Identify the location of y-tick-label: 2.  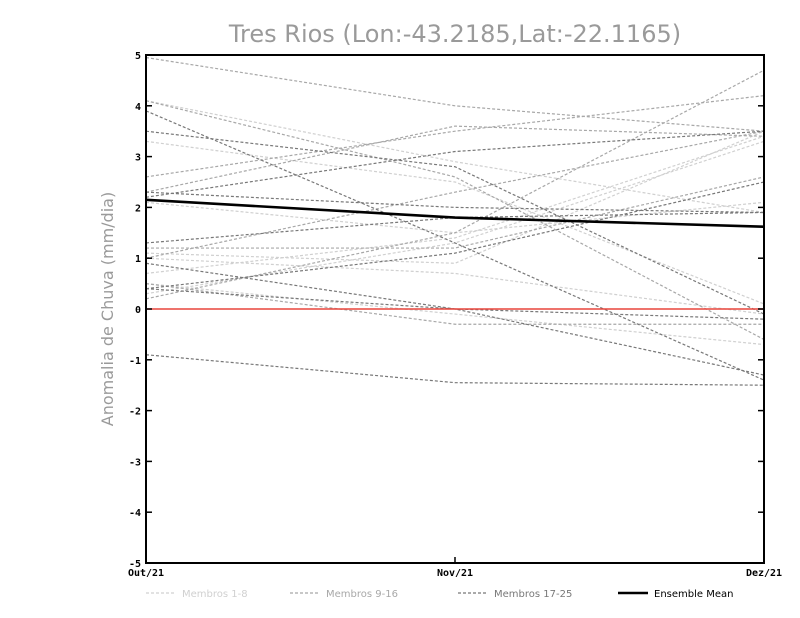
(138, 208).